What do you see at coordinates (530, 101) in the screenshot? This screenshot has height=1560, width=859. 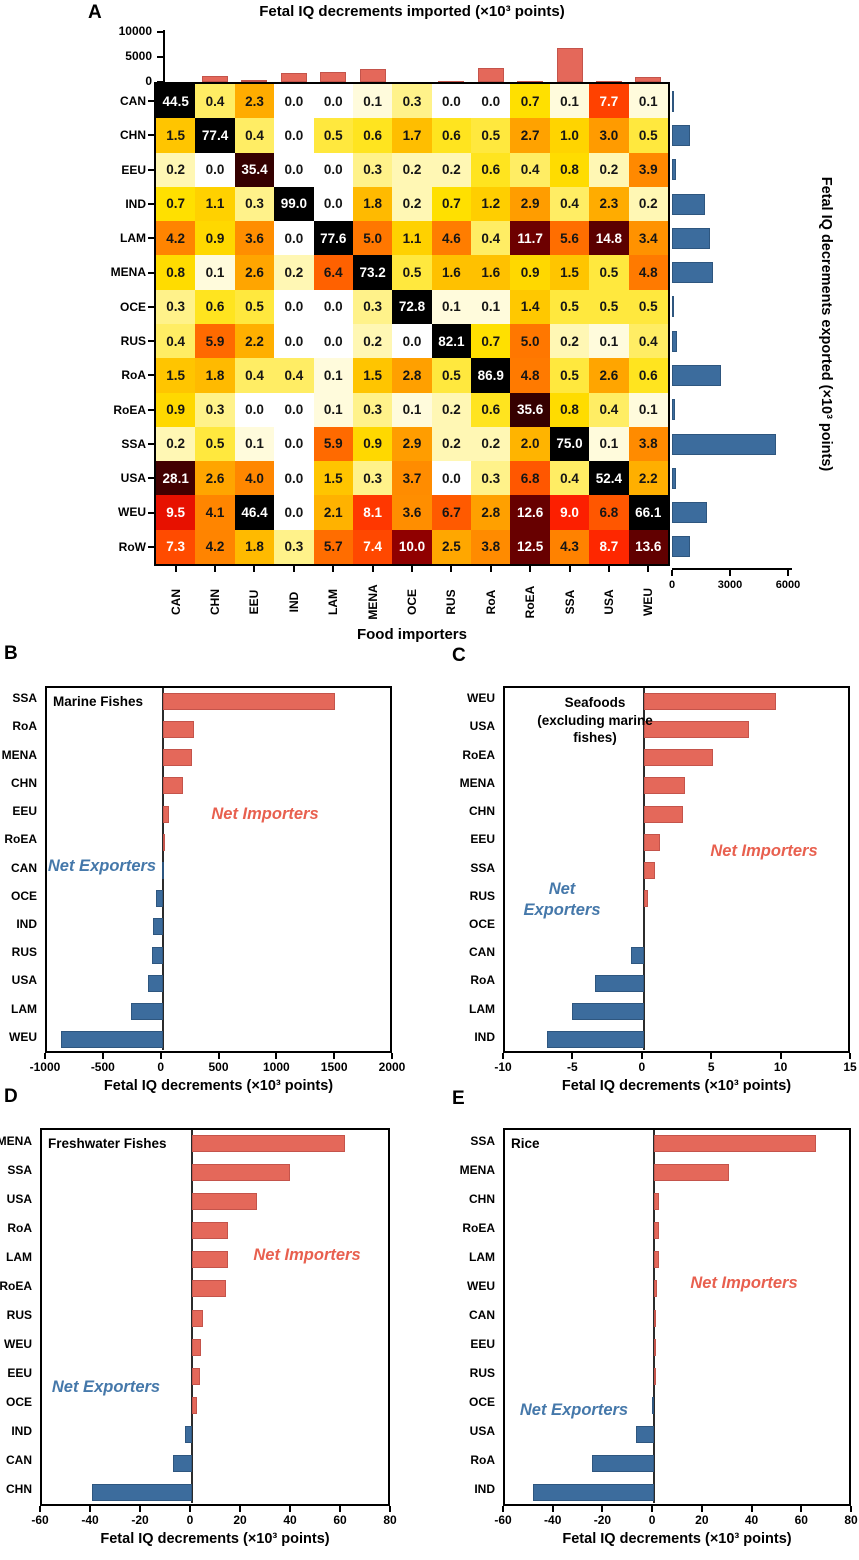 I see `heatmap-cell: 0.7` at bounding box center [530, 101].